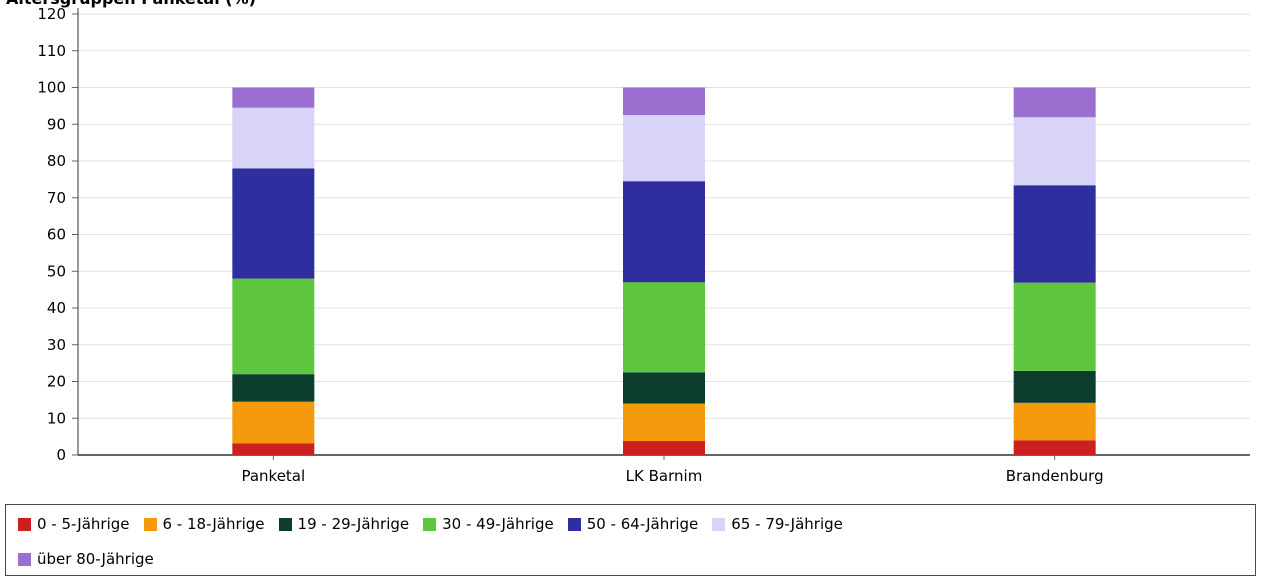 The width and height of the screenshot is (1262, 576). Describe the element at coordinates (83, 524) in the screenshot. I see `legend-label: 0 - 5-Jährige` at that location.